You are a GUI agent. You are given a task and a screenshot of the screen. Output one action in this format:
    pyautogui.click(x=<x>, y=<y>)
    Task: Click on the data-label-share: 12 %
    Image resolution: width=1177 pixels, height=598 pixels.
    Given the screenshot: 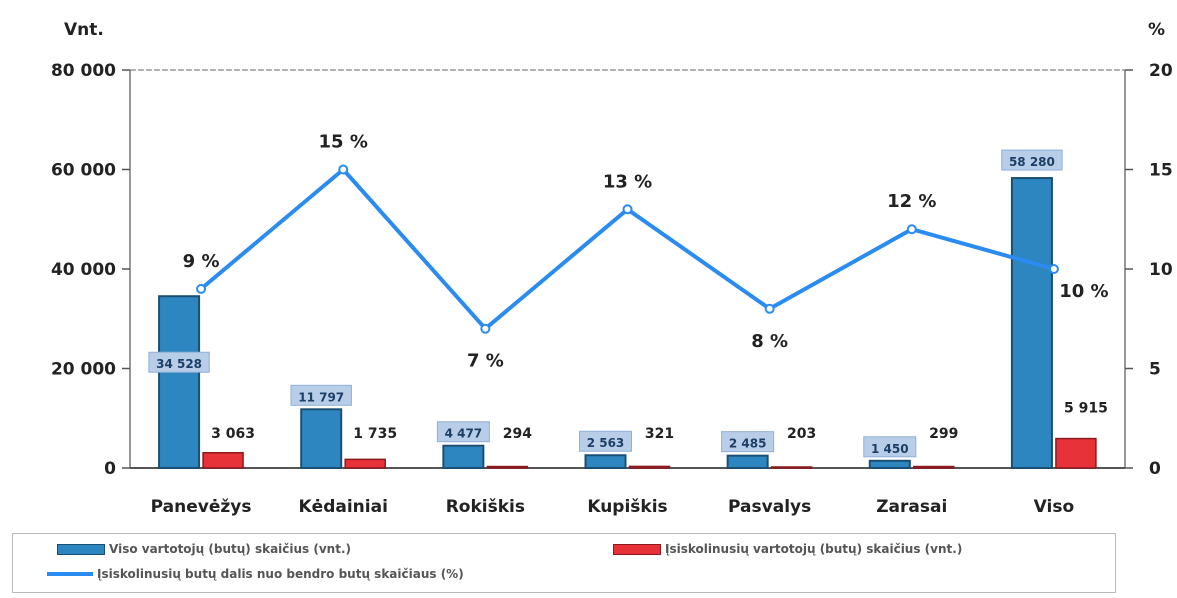 What is the action you would take?
    pyautogui.click(x=911, y=201)
    